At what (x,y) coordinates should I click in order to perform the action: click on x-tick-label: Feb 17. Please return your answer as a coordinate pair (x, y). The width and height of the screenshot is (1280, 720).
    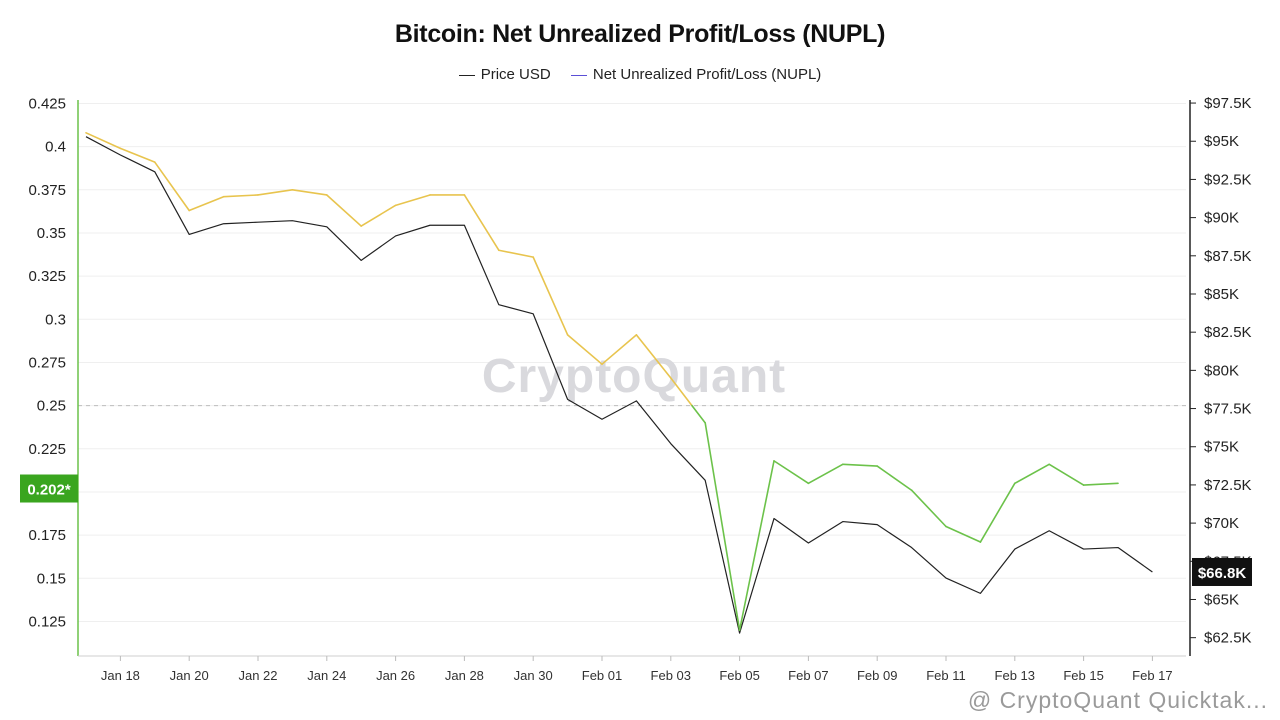
    Looking at the image, I should click on (1152, 675).